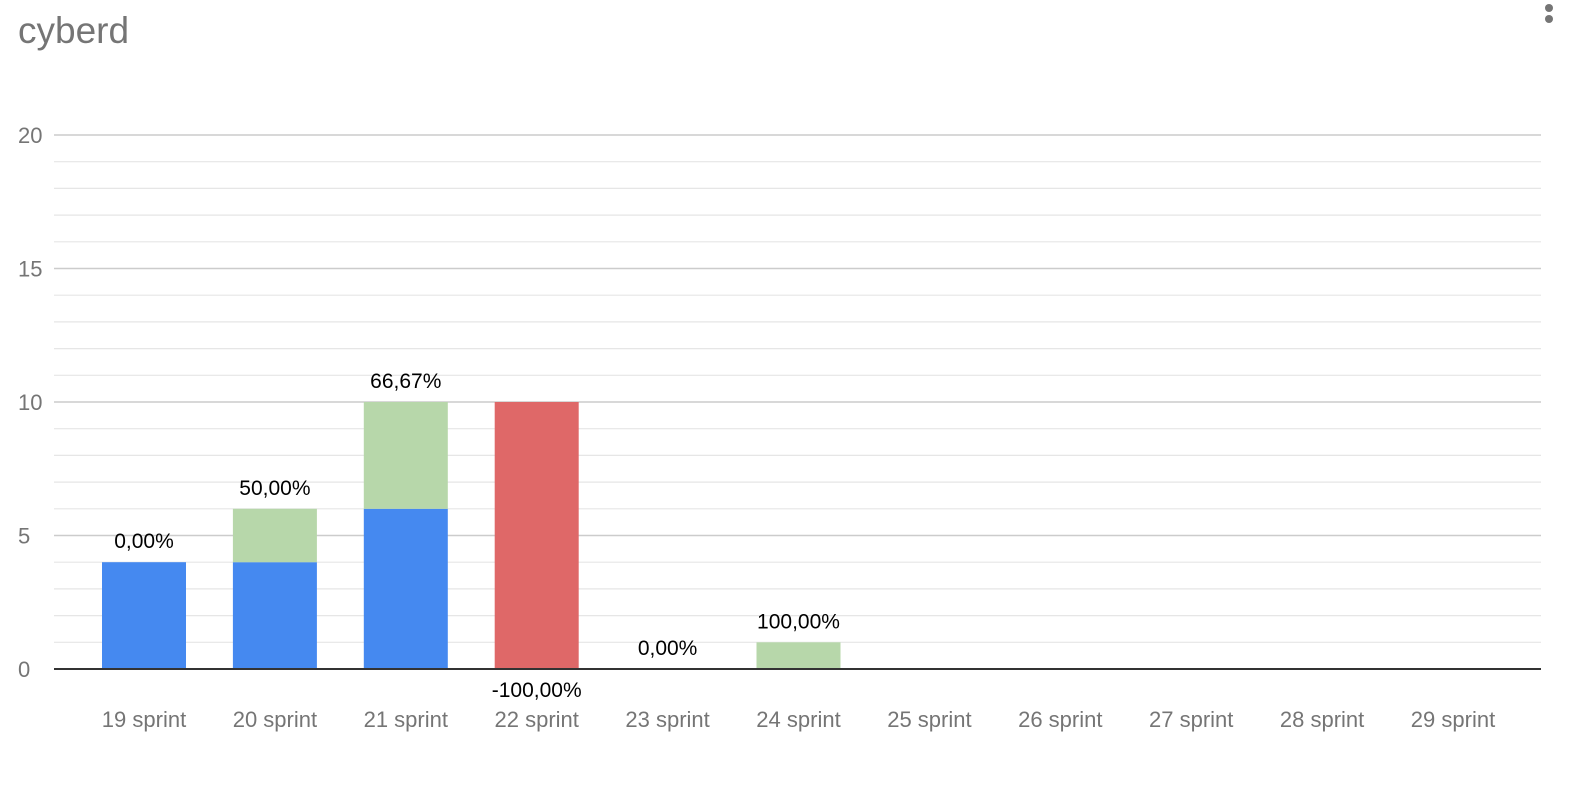 This screenshot has height=788, width=1594. I want to click on x-tick-label: 21 sprint, so click(406, 719).